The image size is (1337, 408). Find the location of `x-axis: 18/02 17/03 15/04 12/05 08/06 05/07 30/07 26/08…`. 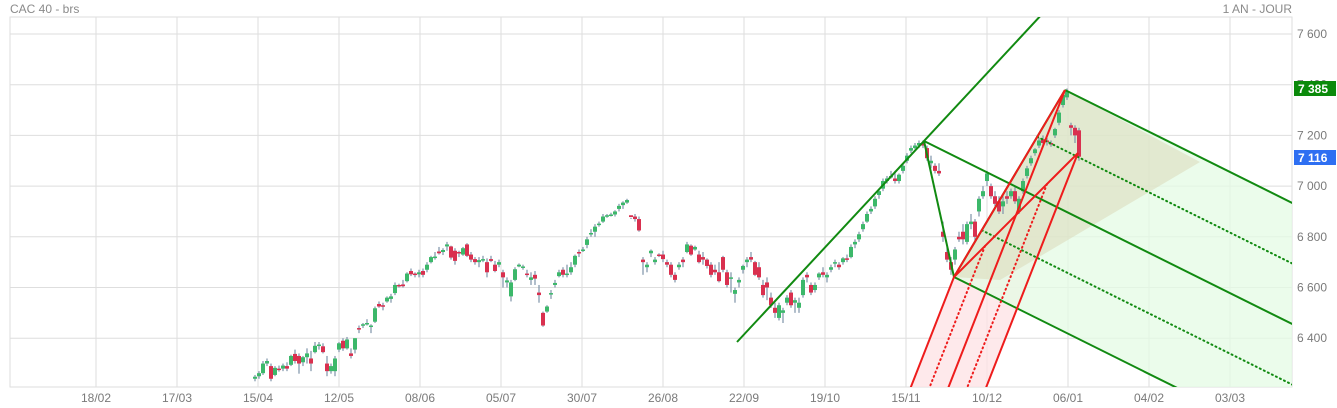

x-axis: 18/02 17/03 15/04 12/05 08/06 05/07 30/07 26/08… is located at coordinates (663, 398).